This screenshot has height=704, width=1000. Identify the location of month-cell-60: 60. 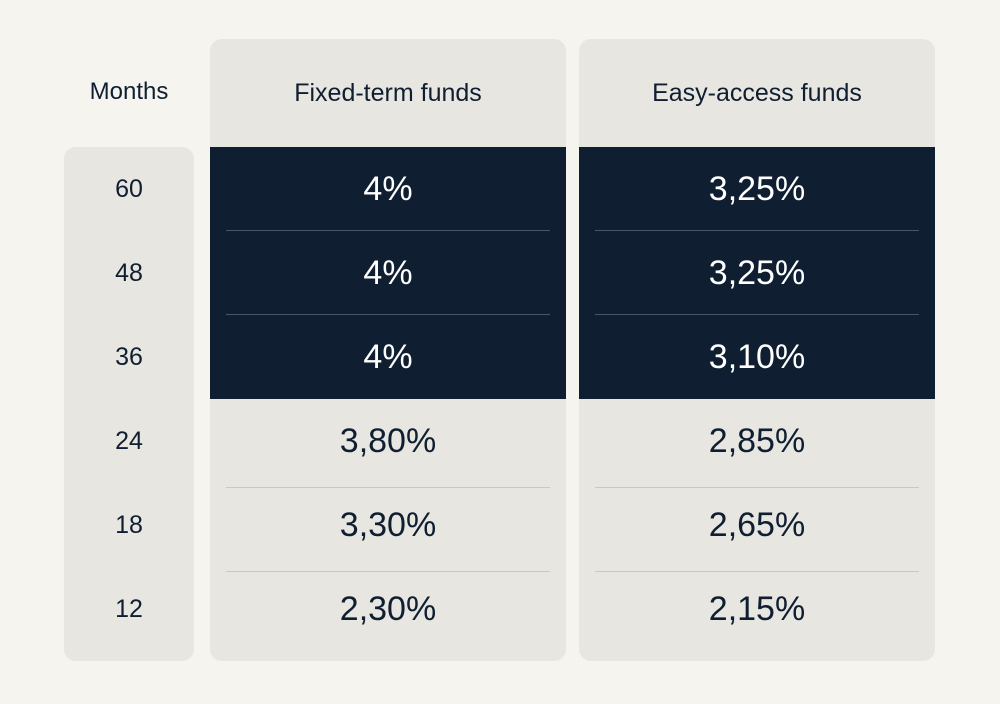
(129, 188).